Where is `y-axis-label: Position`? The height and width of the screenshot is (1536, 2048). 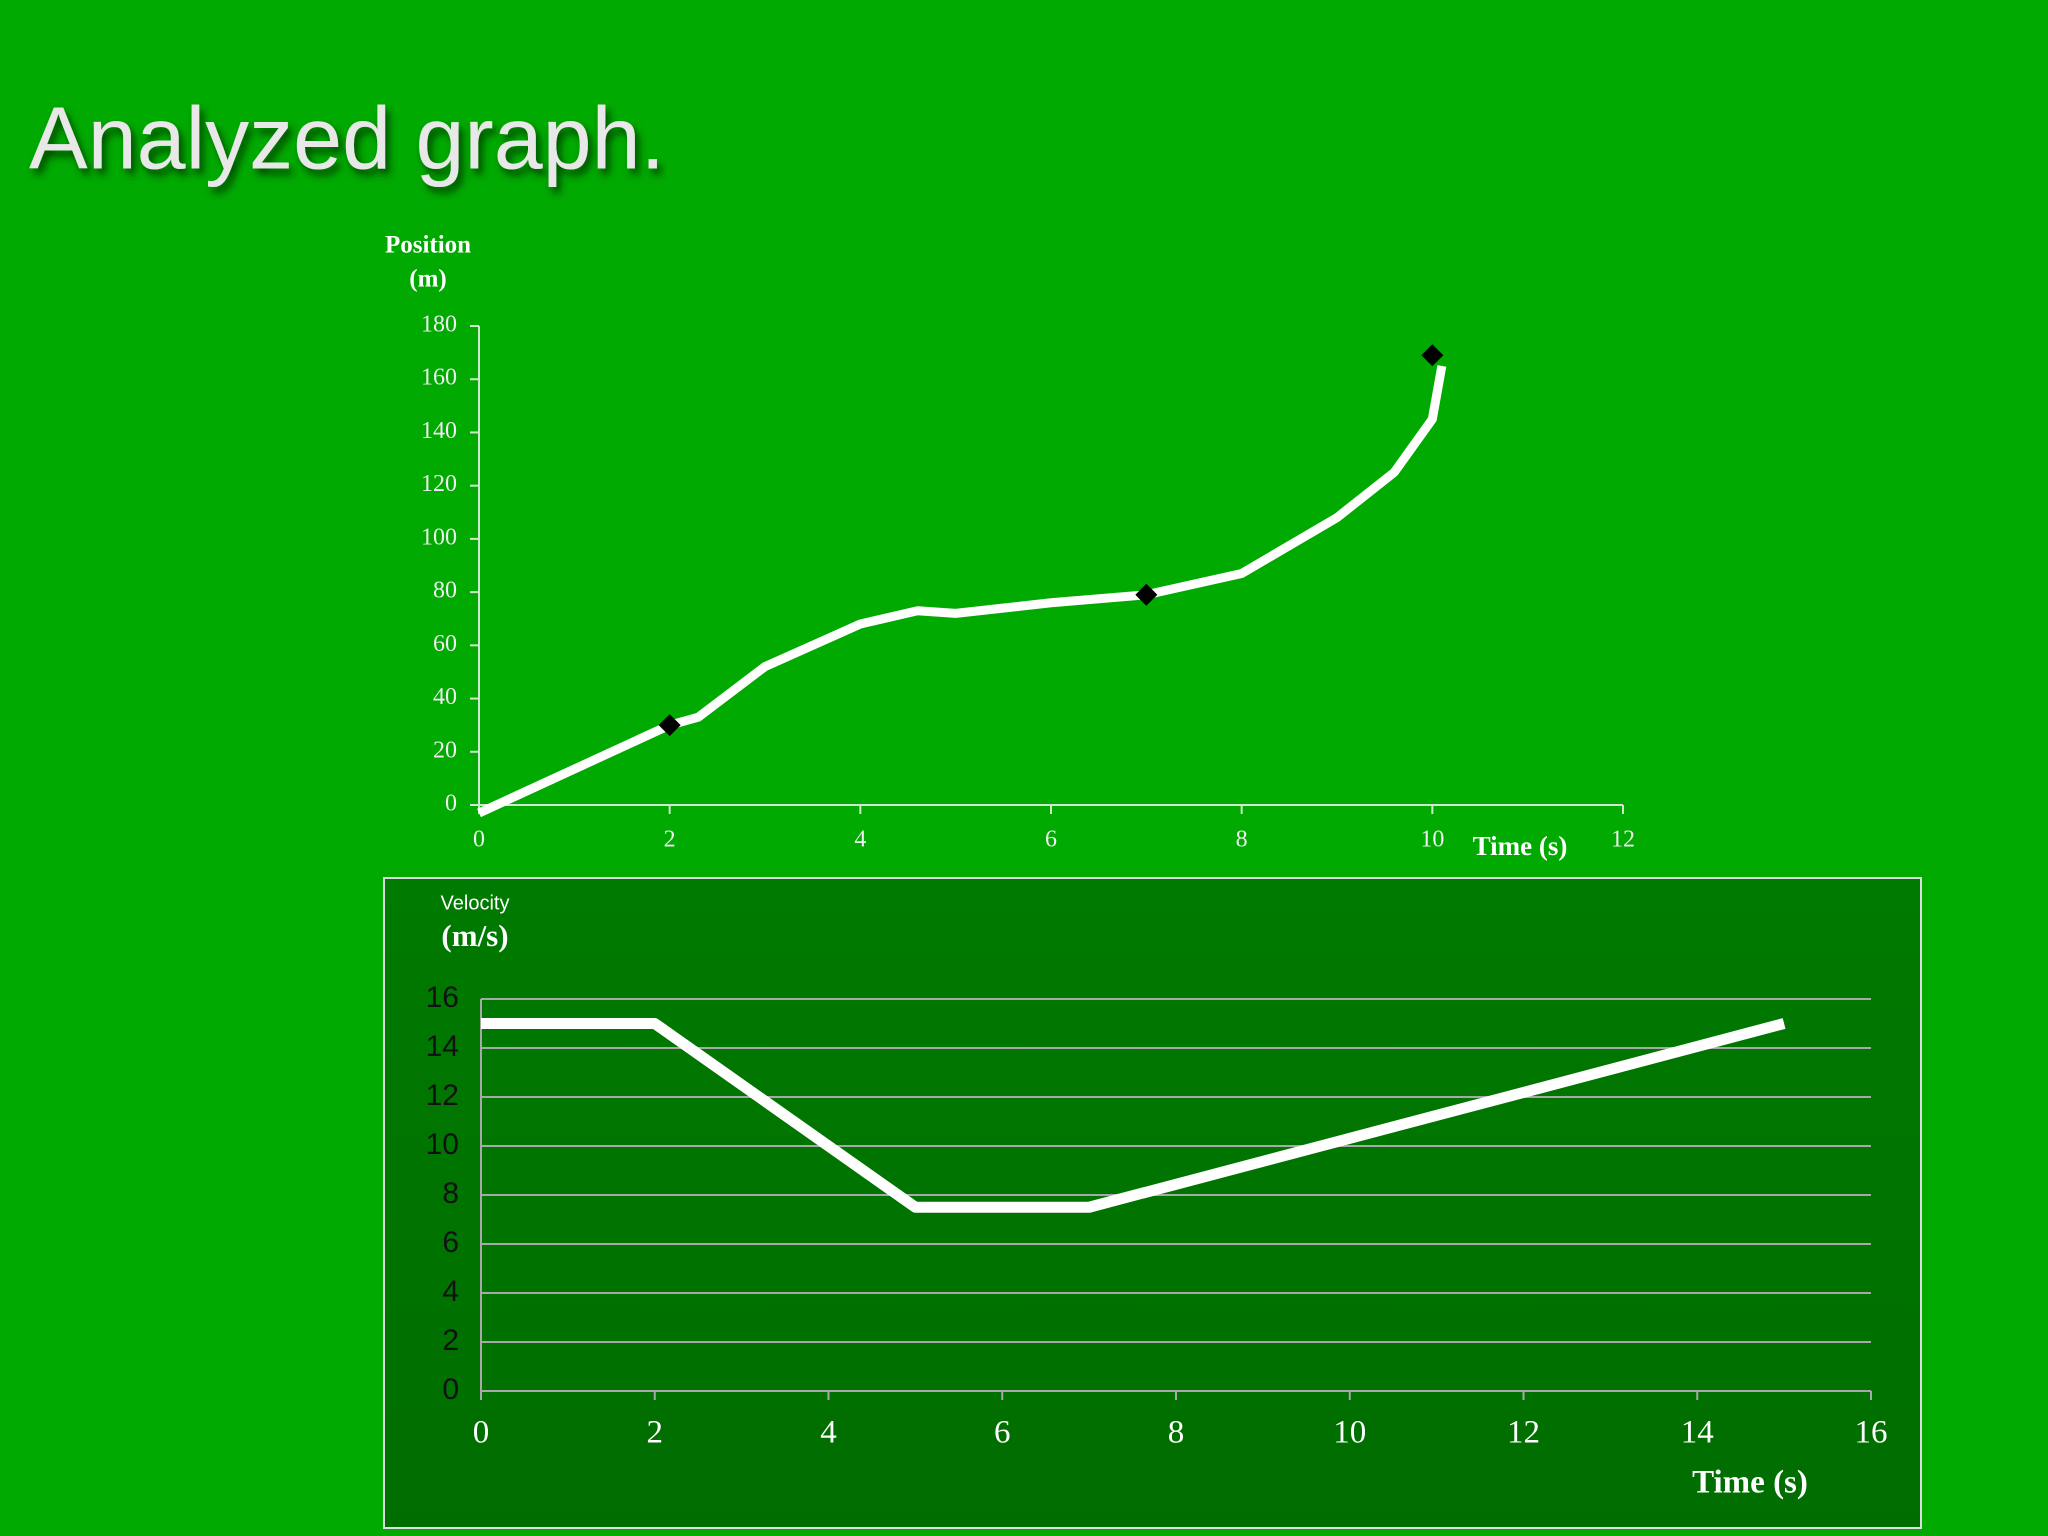 y-axis-label: Position is located at coordinates (428, 245).